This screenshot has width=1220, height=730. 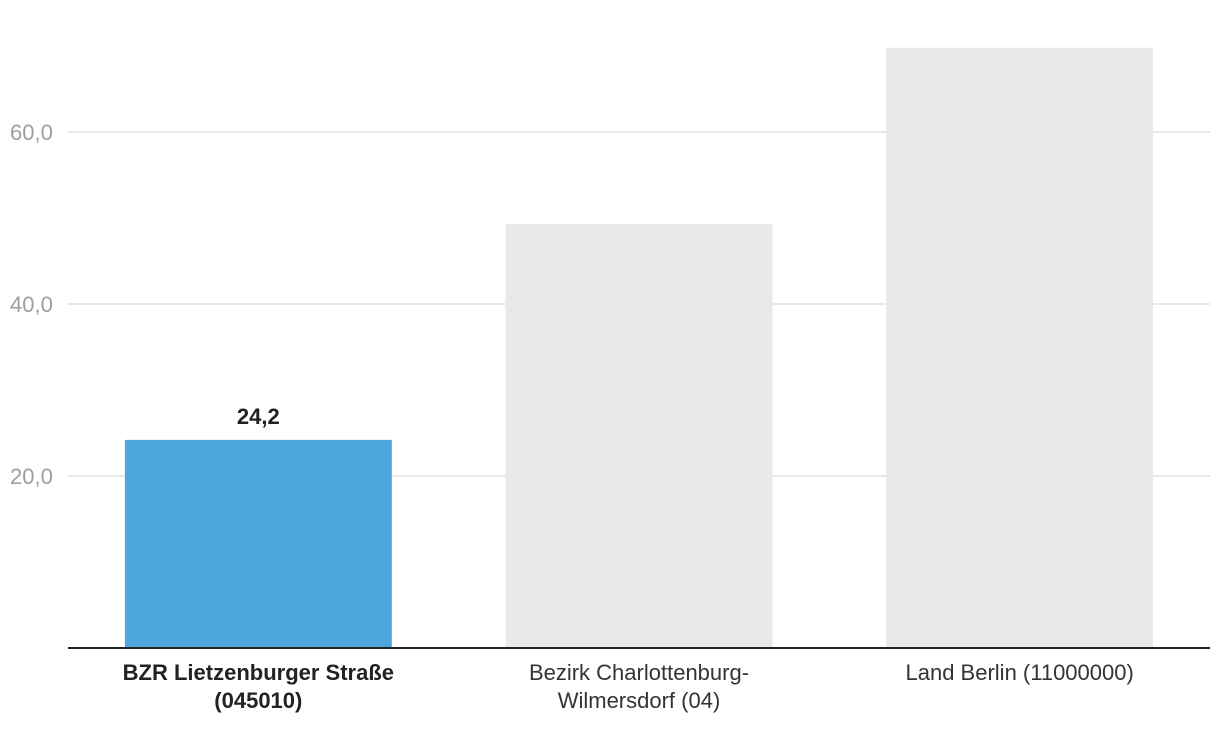 What do you see at coordinates (639, 686) in the screenshot?
I see `x-category-label: Bezirk Charlottenburg-Wilmersdorf (04)` at bounding box center [639, 686].